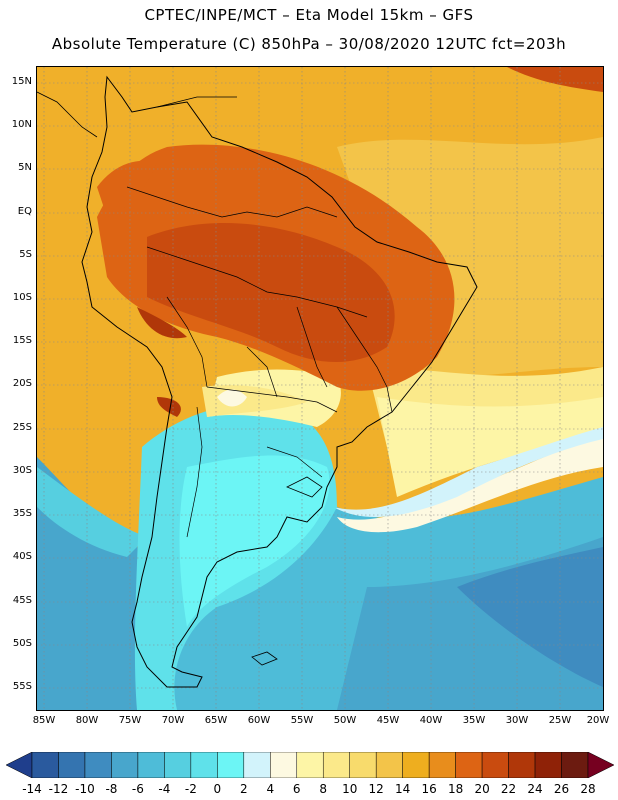 The width and height of the screenshot is (618, 800). I want to click on lon-label: 45W, so click(388, 720).